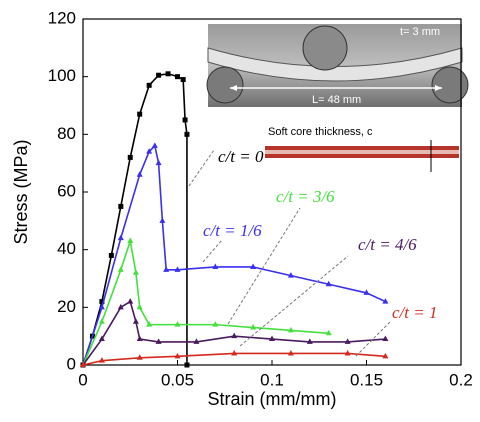 This screenshot has width=480, height=422. Describe the element at coordinates (366, 379) in the screenshot. I see `x-tick-label: 0.15` at that location.